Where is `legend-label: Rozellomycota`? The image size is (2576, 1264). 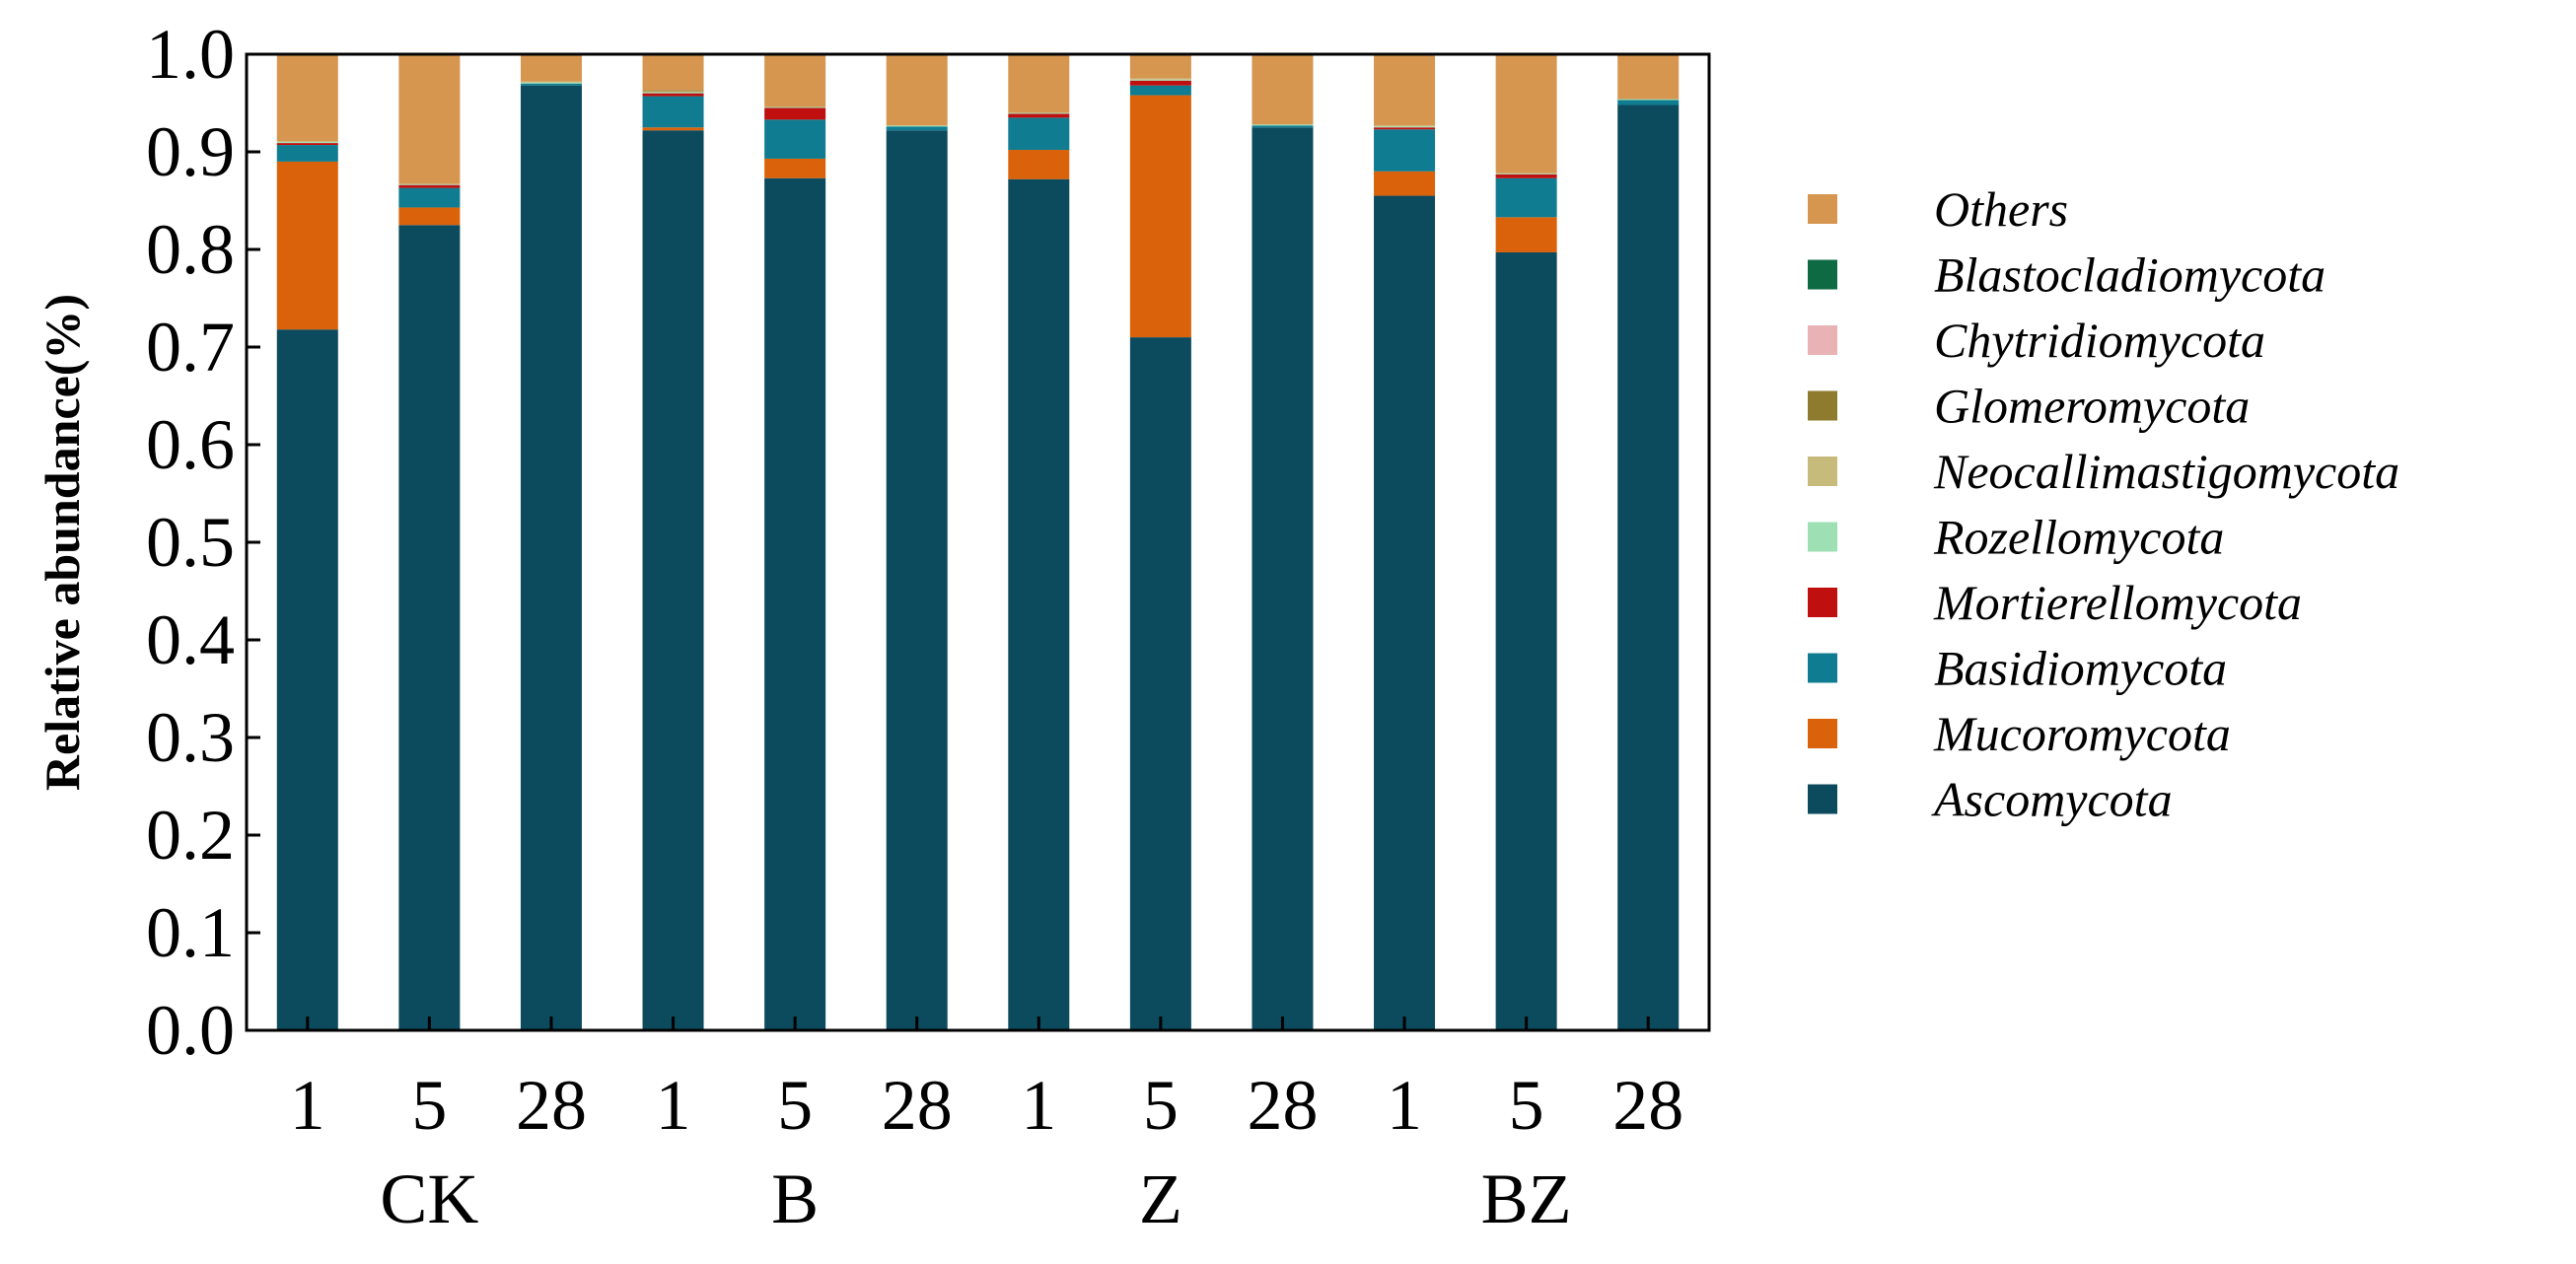
legend-label: Rozellomycota is located at coordinates (2078, 537).